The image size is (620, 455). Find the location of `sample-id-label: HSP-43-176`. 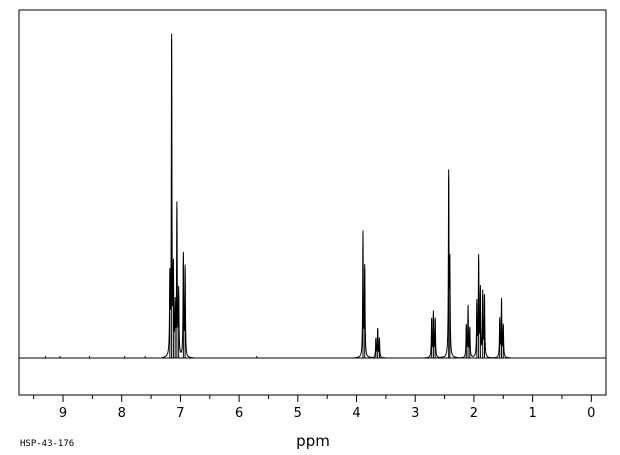

sample-id-label: HSP-43-176 is located at coordinates (47, 444).